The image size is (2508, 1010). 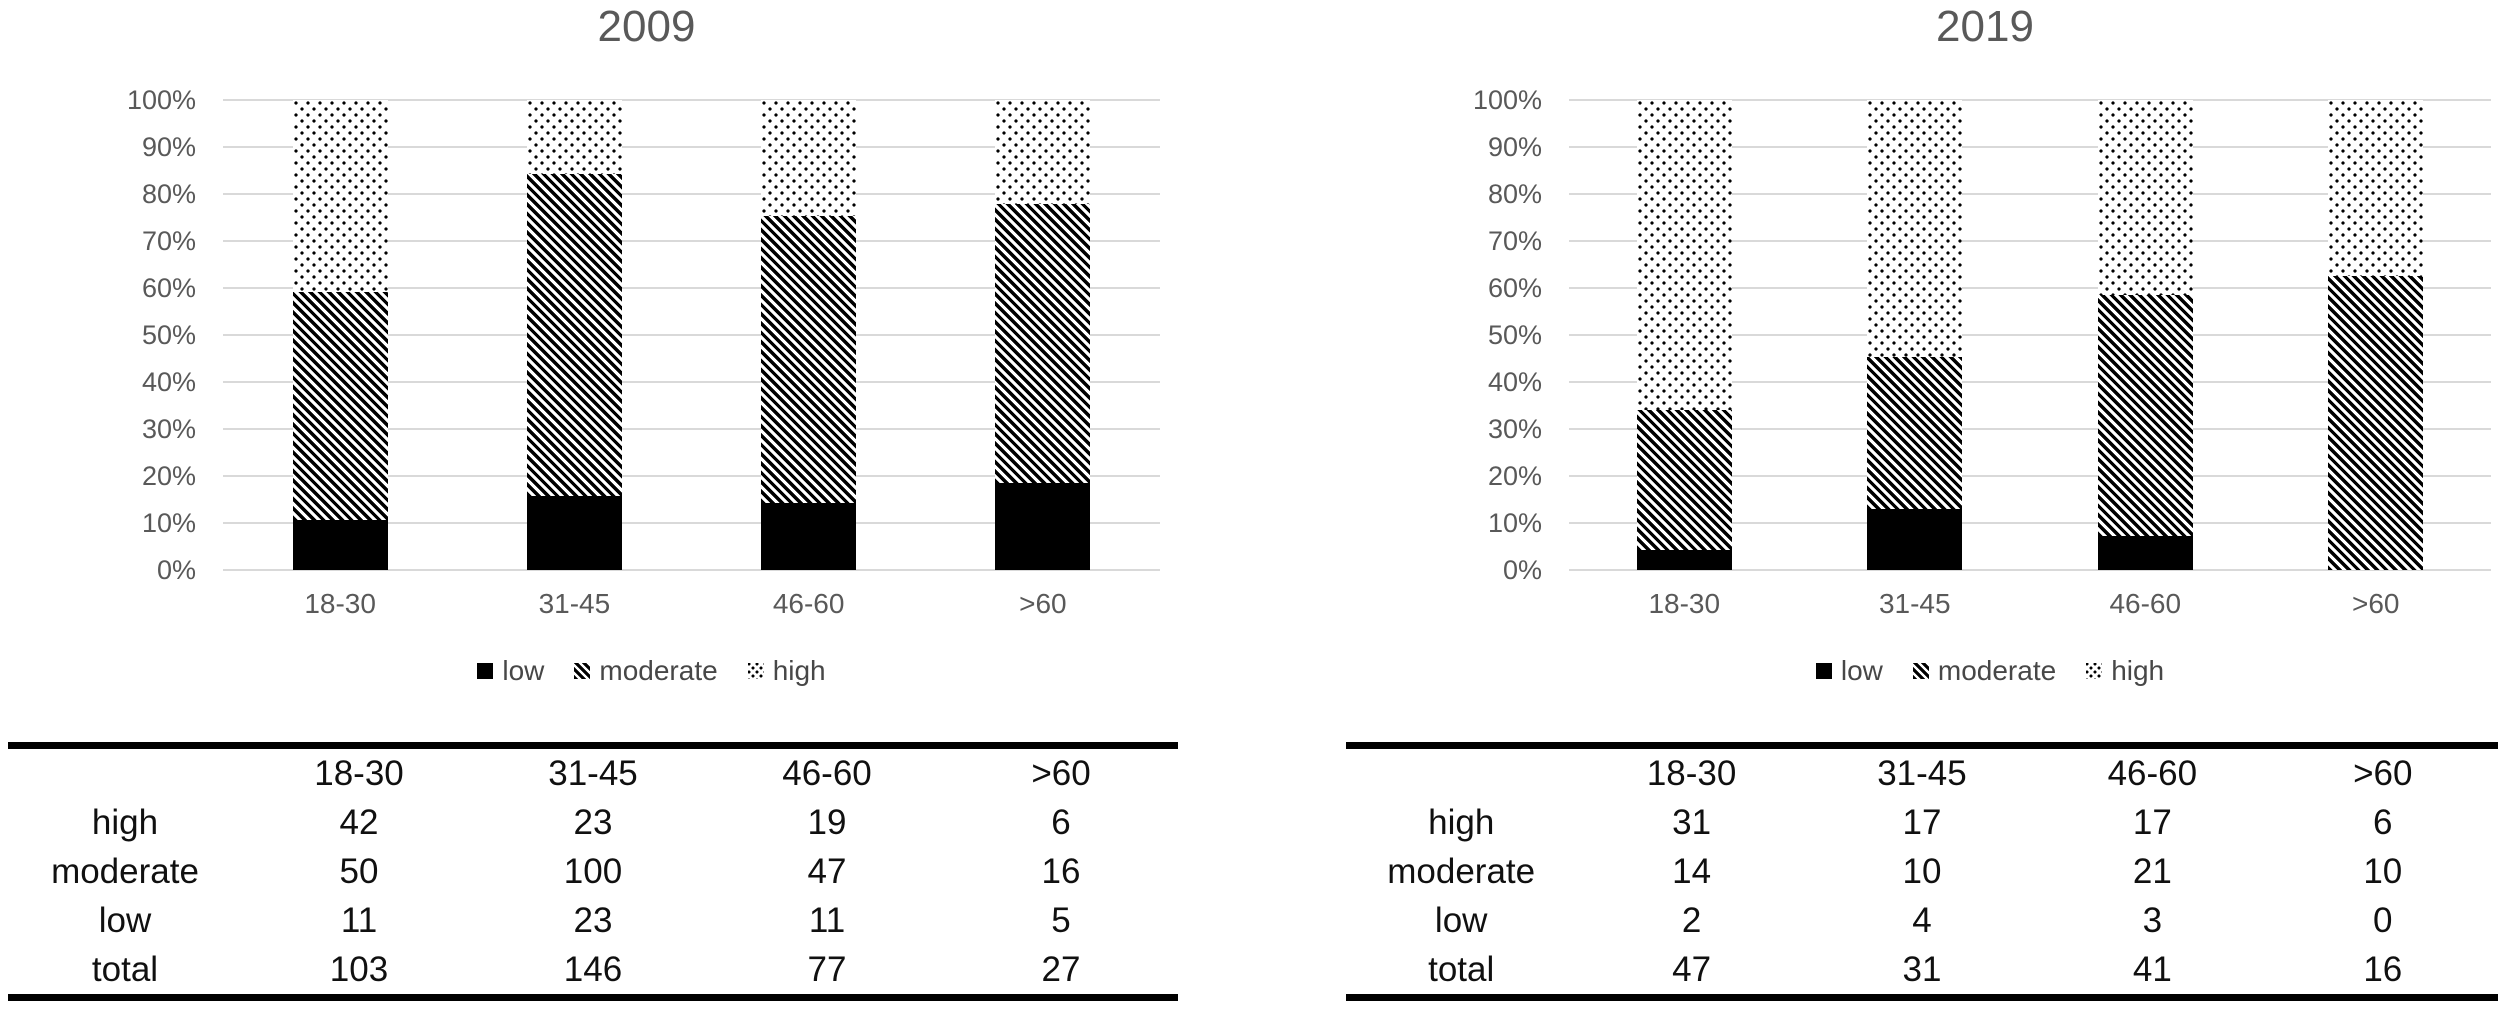 What do you see at coordinates (755, 671) in the screenshot?
I see `legend-swatch-high-icon` at bounding box center [755, 671].